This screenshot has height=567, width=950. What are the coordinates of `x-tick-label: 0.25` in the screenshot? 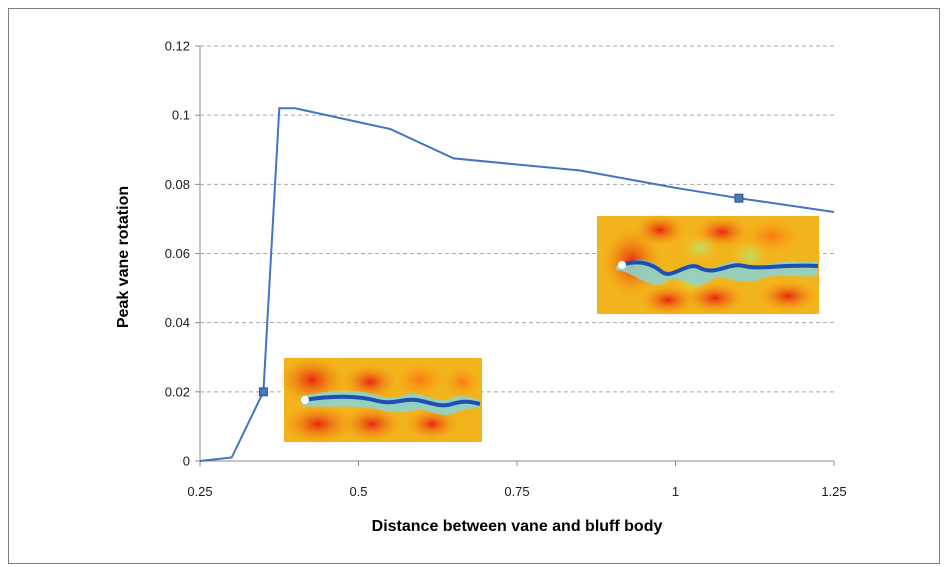 It's located at (199, 491).